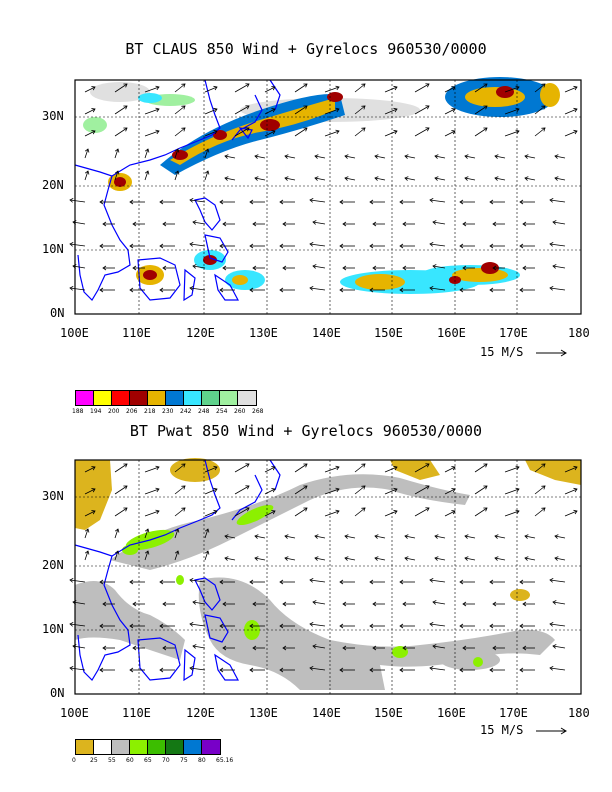  Describe the element at coordinates (240, 411) in the screenshot. I see `colorbar-tick-label: 260` at that location.